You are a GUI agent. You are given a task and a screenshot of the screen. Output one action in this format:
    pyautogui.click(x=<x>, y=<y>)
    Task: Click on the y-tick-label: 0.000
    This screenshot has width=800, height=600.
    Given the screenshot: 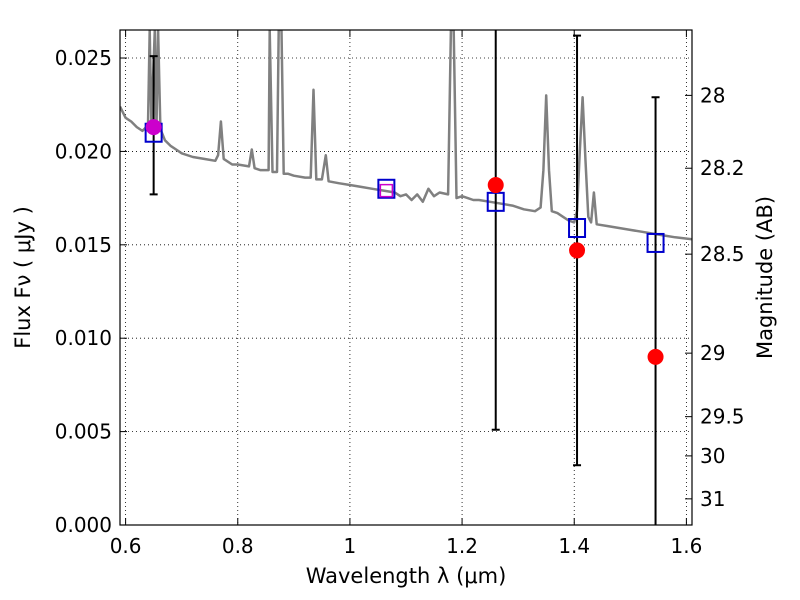 What is the action you would take?
    pyautogui.click(x=83, y=525)
    